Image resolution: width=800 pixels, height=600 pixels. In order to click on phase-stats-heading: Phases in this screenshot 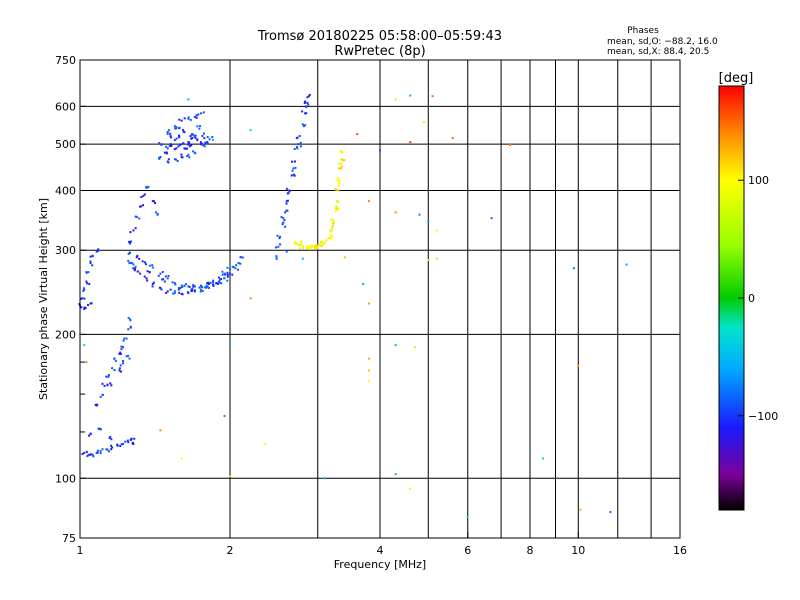, I will do `click(643, 31)`.